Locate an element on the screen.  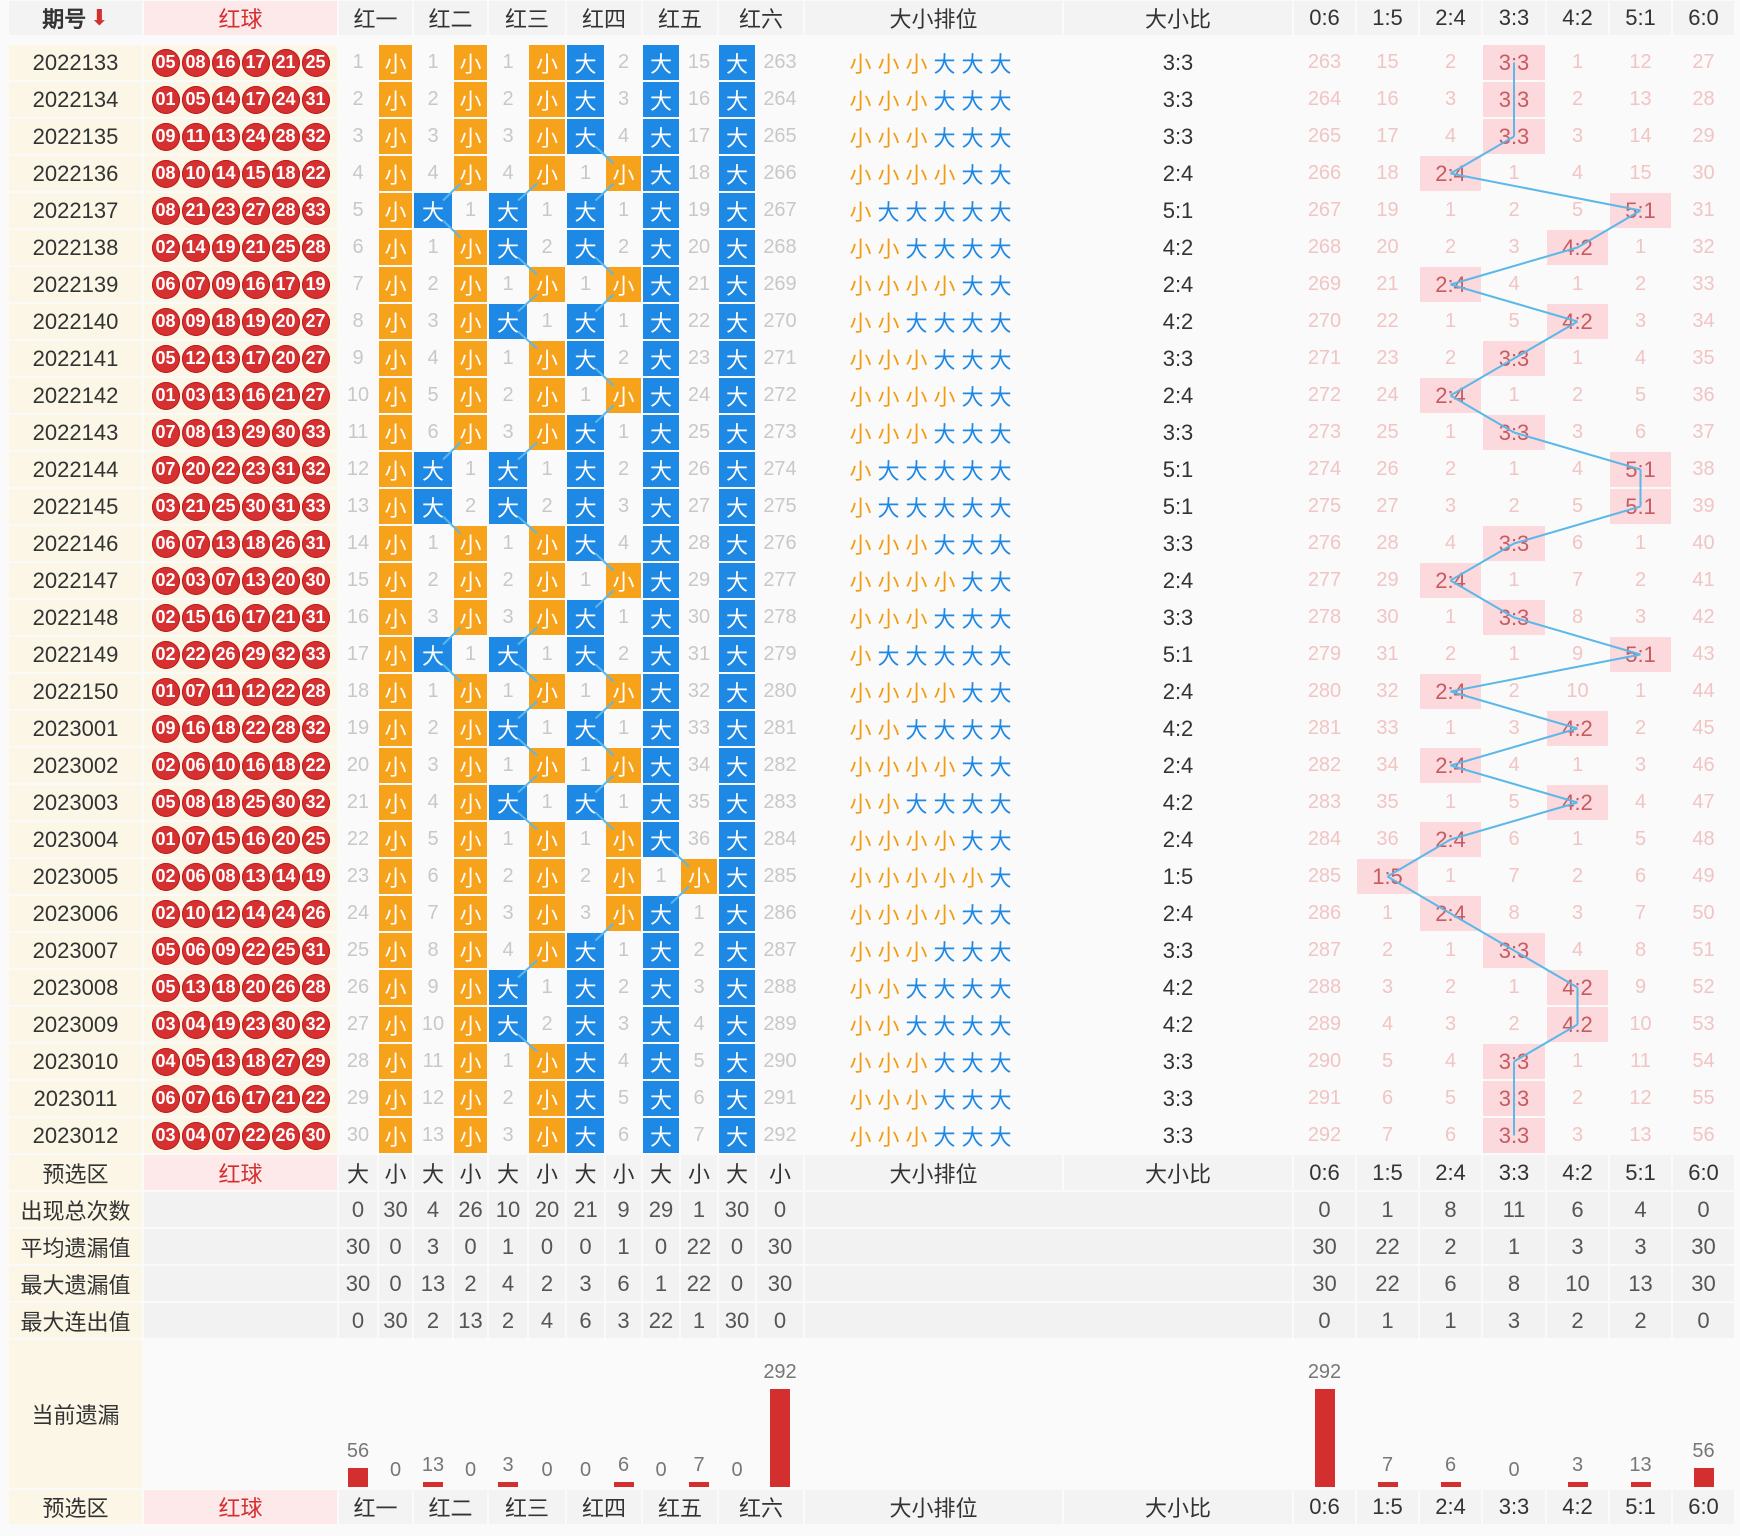
red-ball: 05 is located at coordinates (195, 99).